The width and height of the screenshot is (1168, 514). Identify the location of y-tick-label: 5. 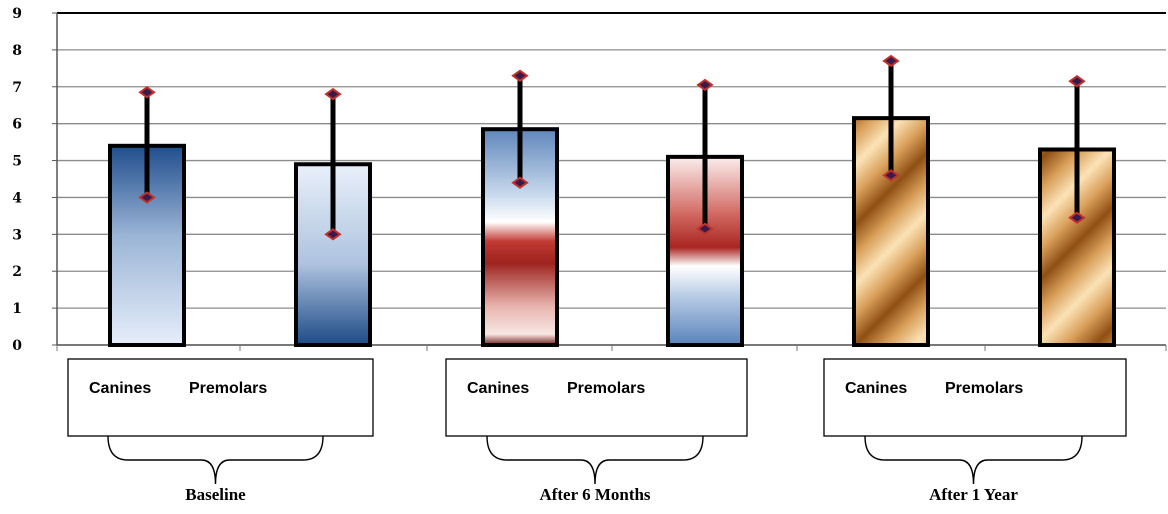
(17, 162).